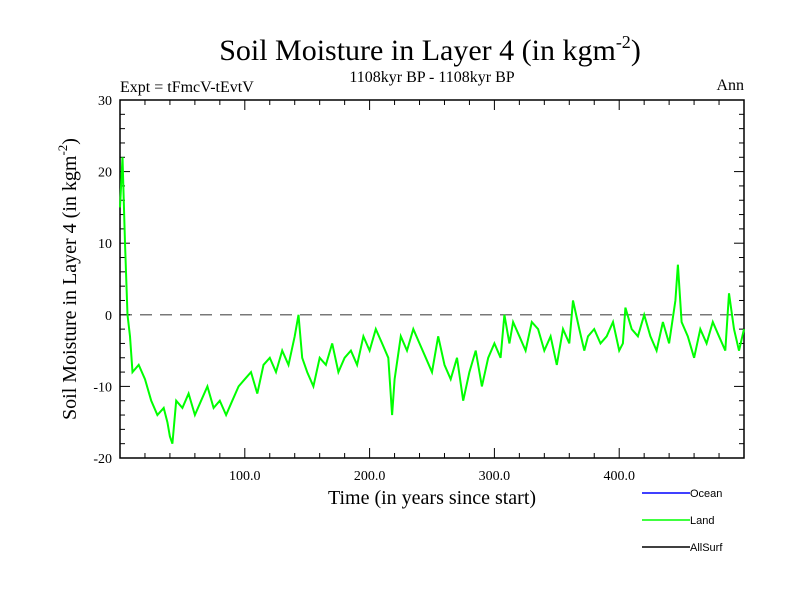  Describe the element at coordinates (102, 387) in the screenshot. I see `y-tick-label: -10` at that location.